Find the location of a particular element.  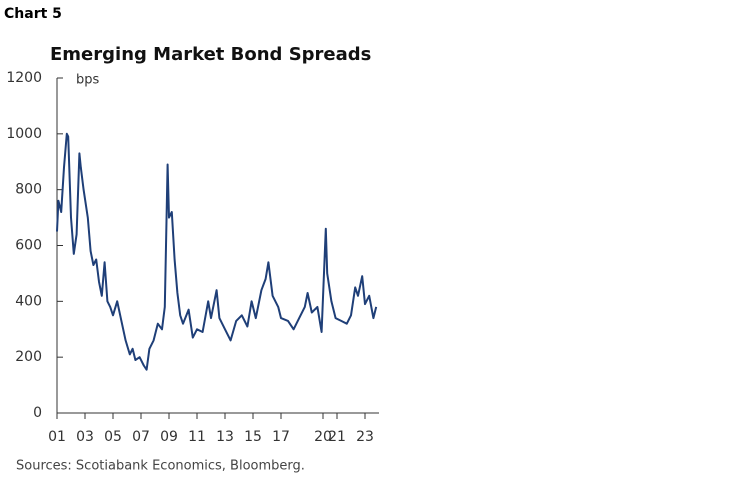

x-tick-label: 09 is located at coordinates (169, 437).